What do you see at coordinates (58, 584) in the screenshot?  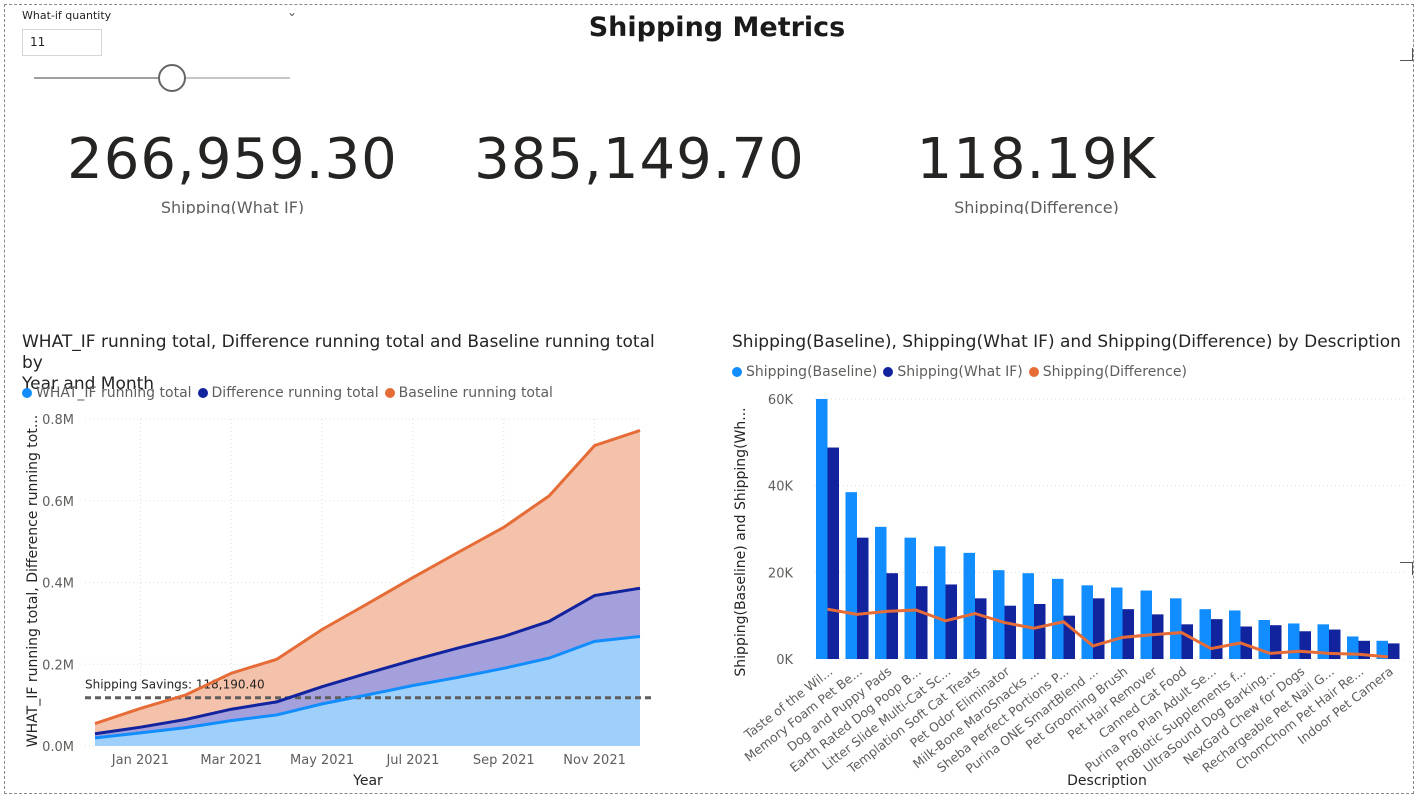 I see `y-tick-label: 0.4M` at bounding box center [58, 584].